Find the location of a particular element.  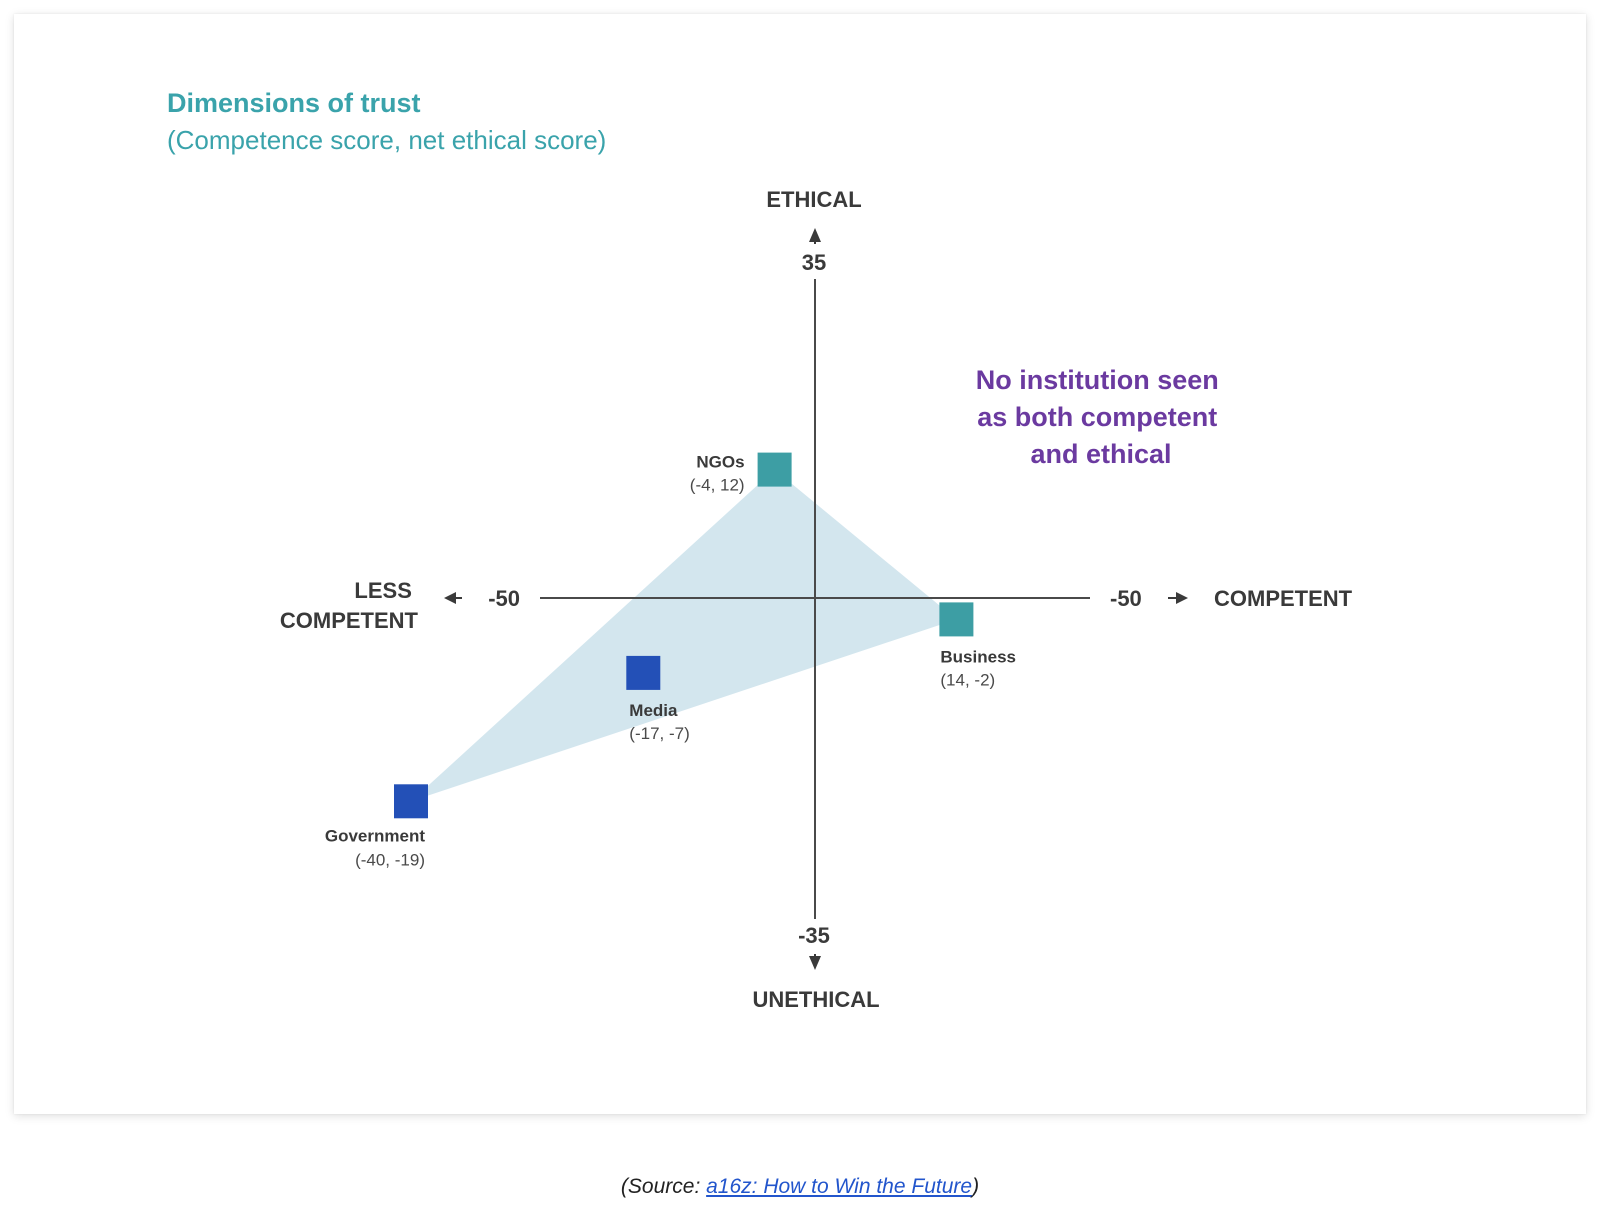

point-media is located at coordinates (643, 672).